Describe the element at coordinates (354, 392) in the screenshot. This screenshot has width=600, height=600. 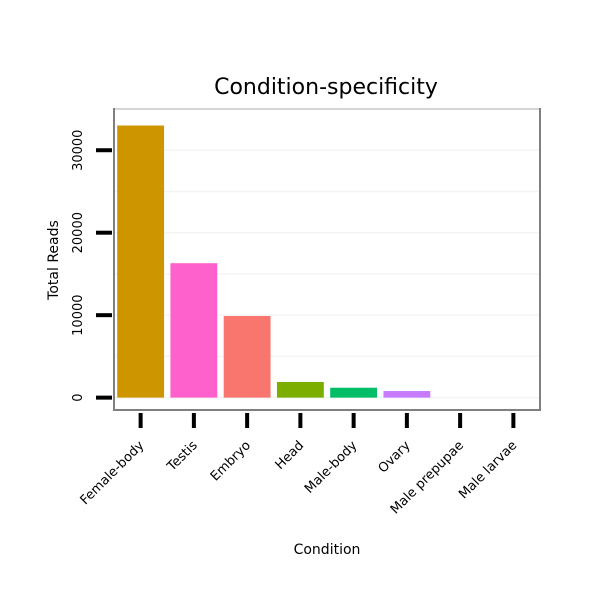
I see `bar-male-body` at that location.